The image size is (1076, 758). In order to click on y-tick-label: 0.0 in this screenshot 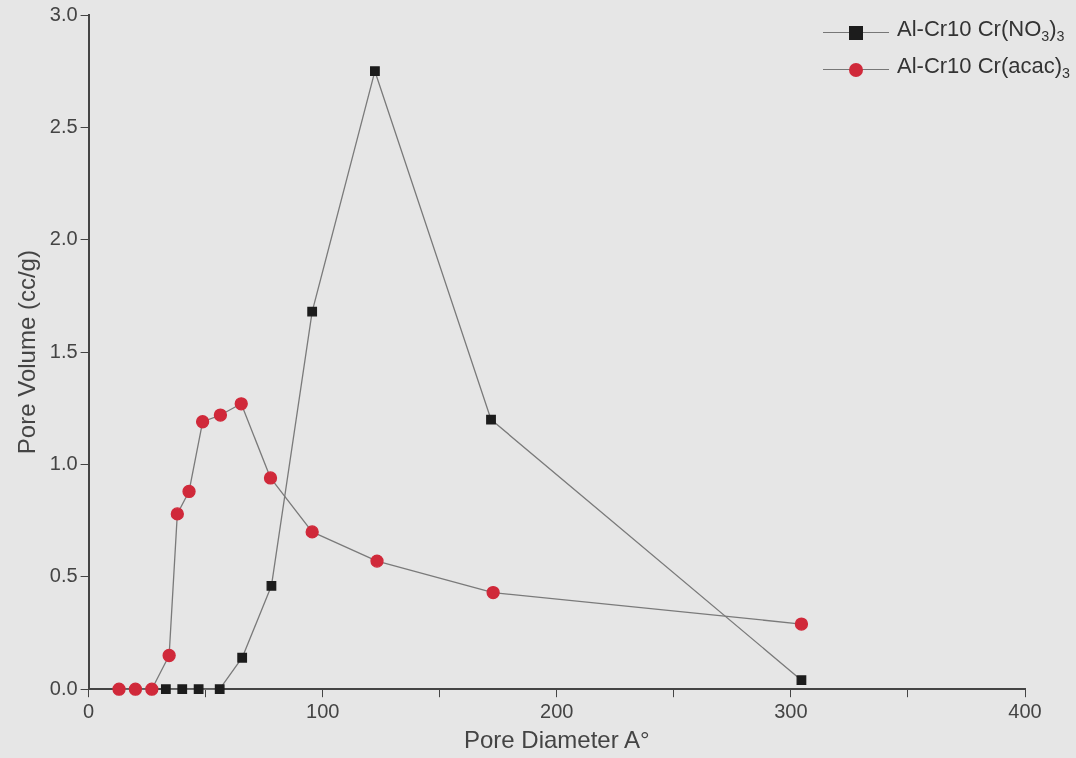, I will do `click(63, 687)`.